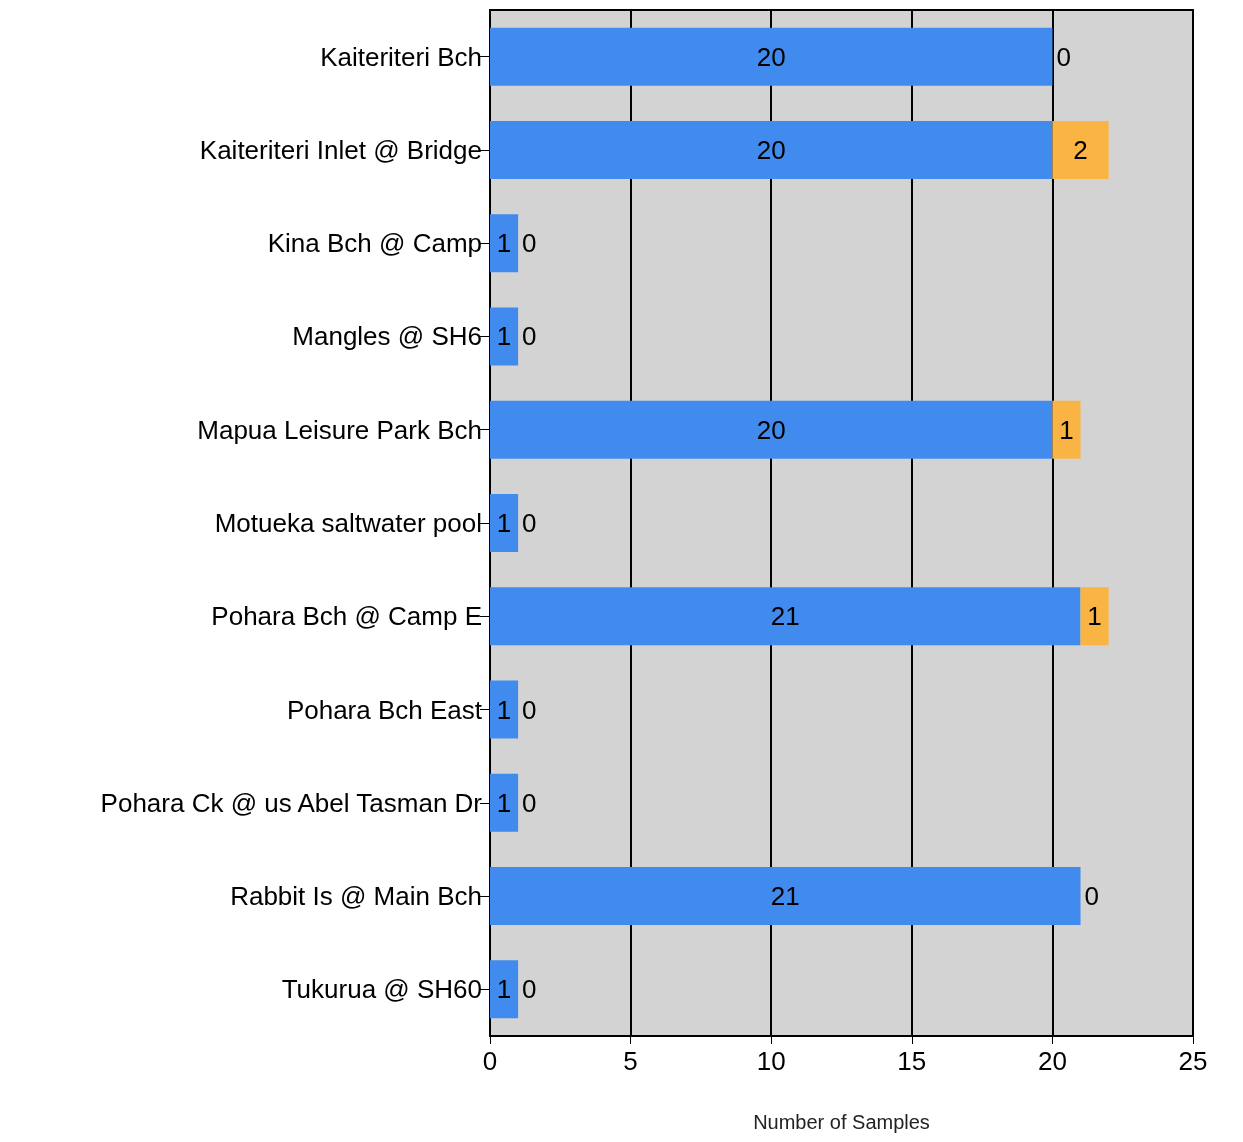 The width and height of the screenshot is (1243, 1142). What do you see at coordinates (356, 896) in the screenshot?
I see `y-tick-label: Rabbit Is @ Main Bch` at bounding box center [356, 896].